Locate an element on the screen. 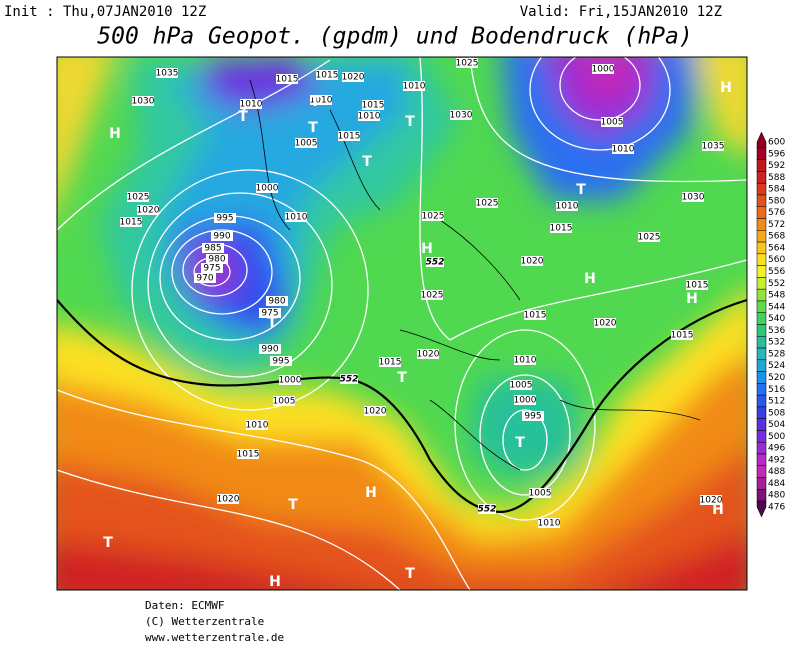  colorbar-label: 512 is located at coordinates (776, 402).